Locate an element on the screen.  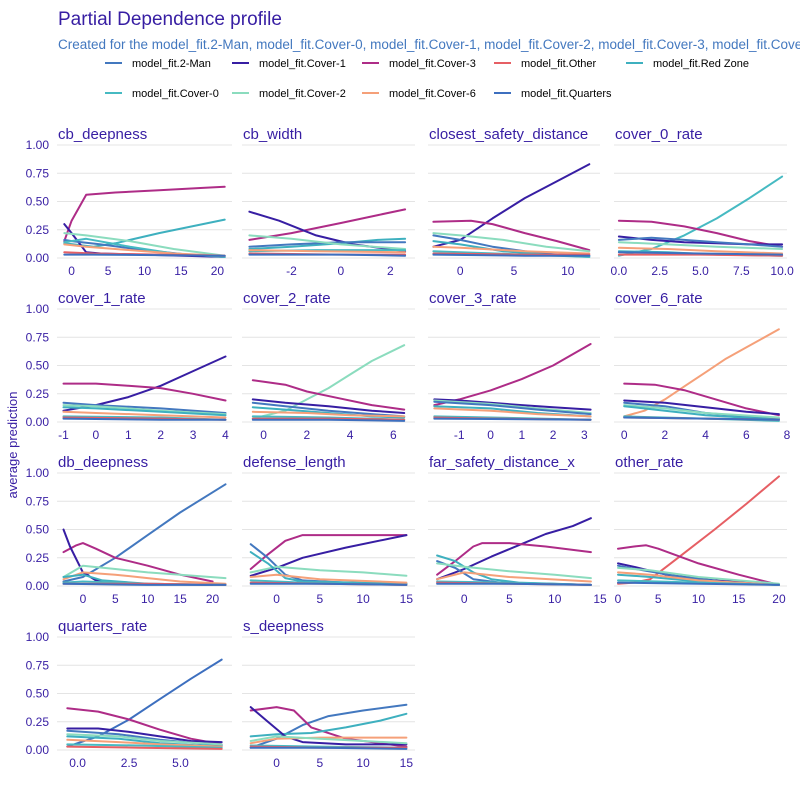
panel-title: db_deepness is located at coordinates (103, 462).